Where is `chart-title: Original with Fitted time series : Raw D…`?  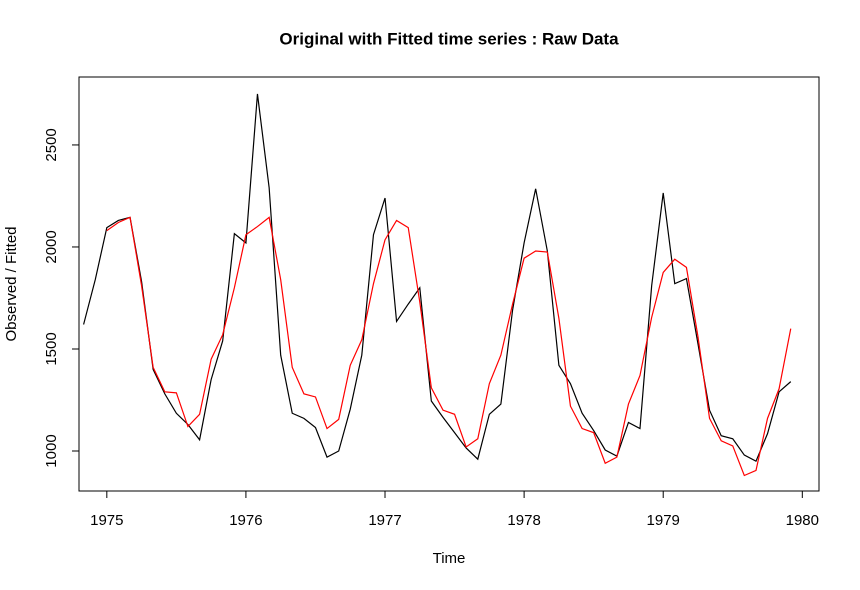
chart-title: Original with Fitted time series : Raw D… is located at coordinates (449, 38).